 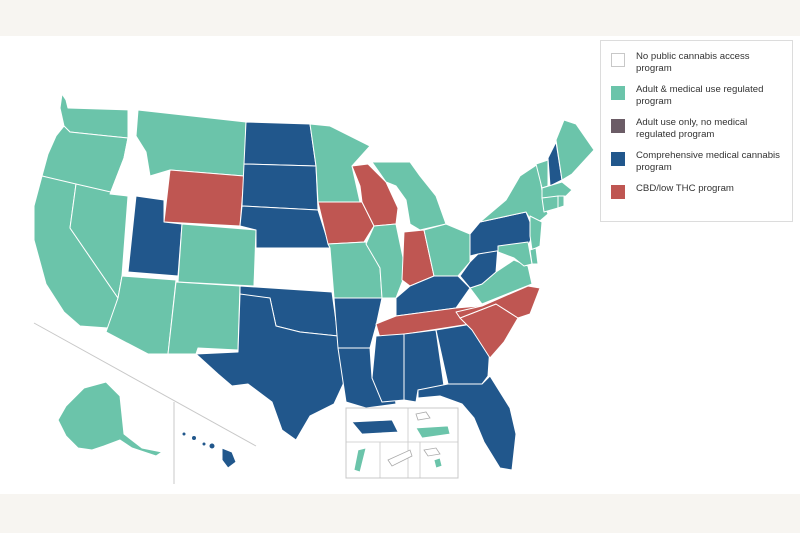 I want to click on legend-swatch-adult-only, so click(x=618, y=126).